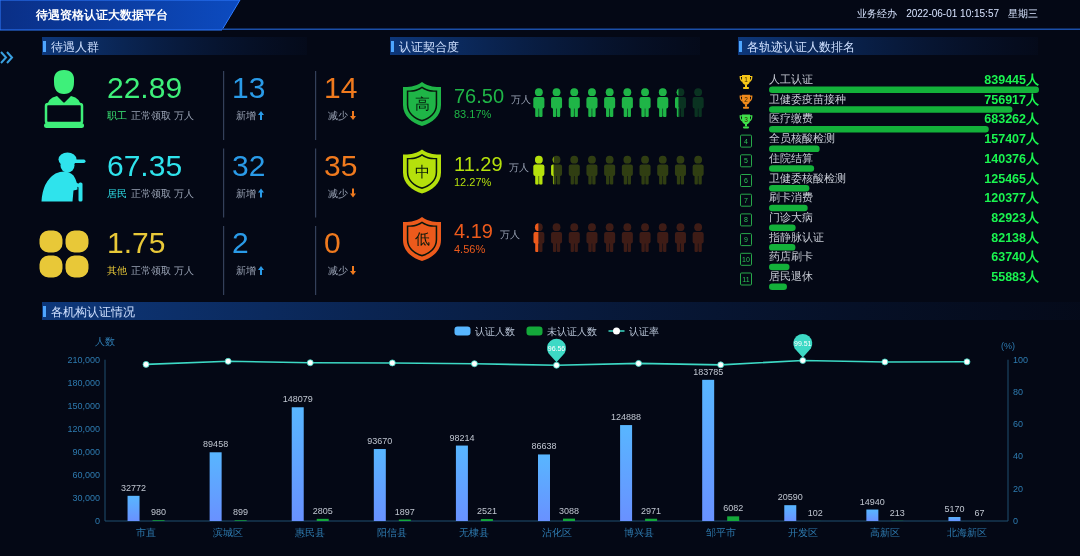 Image resolution: width=1080 pixels, height=556 pixels. What do you see at coordinates (1018, 488) in the screenshot?
I see `y2-tick-label: 20` at bounding box center [1018, 488].